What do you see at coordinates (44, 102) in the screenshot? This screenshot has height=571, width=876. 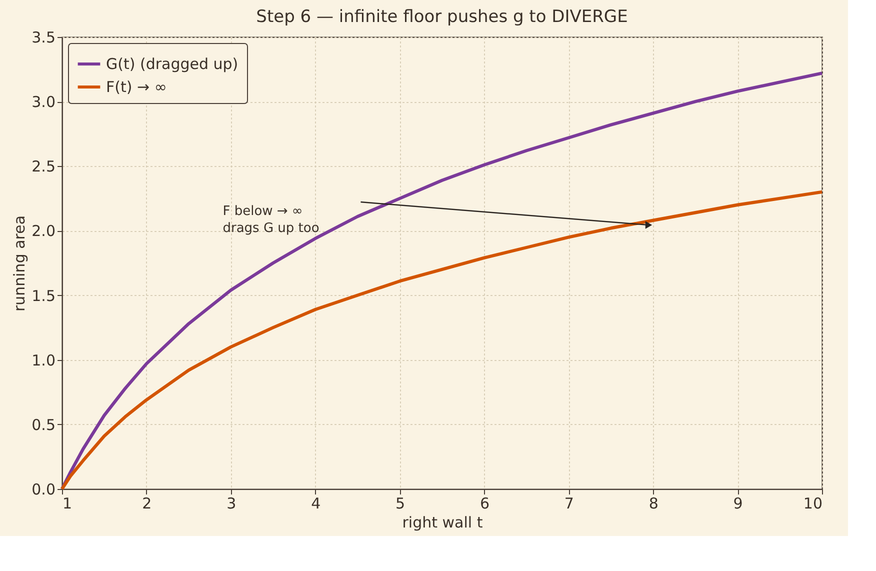 I see `y-tick-label: 3.0` at bounding box center [44, 102].